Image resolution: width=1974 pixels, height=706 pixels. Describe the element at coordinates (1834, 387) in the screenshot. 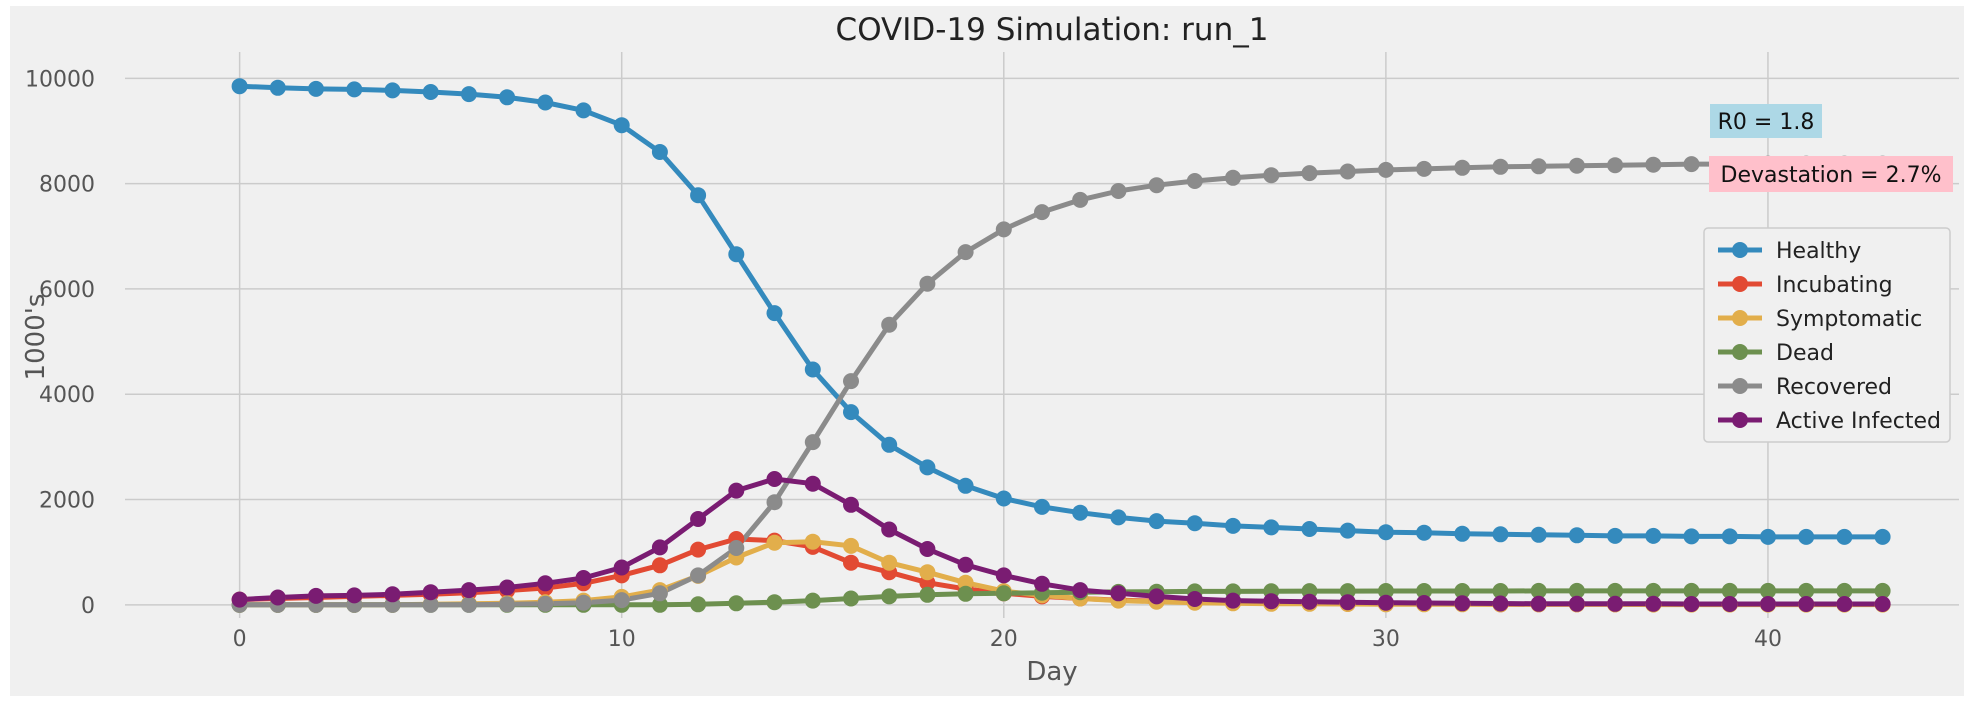

I see `legend-label-recovered: Recovered` at that location.